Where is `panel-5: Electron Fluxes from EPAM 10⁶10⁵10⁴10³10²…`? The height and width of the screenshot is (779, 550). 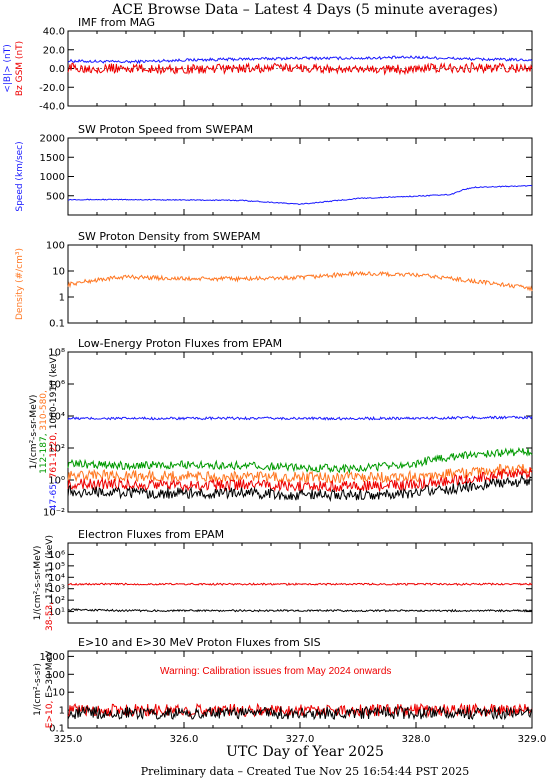
panel-5: Electron Fluxes from EPAM 10⁶10⁵10⁴10³10²… is located at coordinates (283, 579).